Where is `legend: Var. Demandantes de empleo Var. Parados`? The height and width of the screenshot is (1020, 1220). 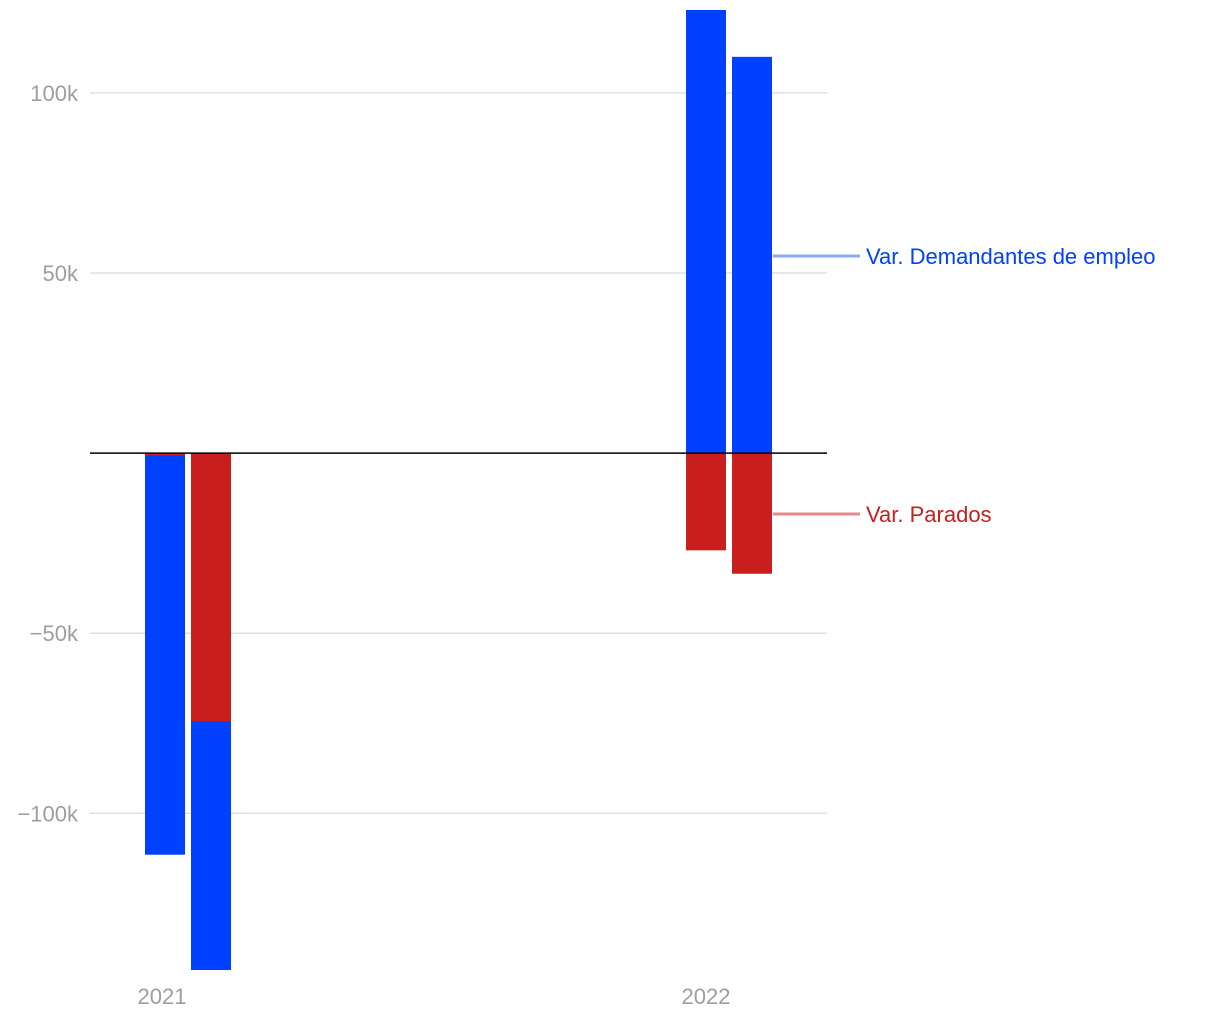
legend: Var. Demandantes de empleo Var. Parados is located at coordinates (964, 385).